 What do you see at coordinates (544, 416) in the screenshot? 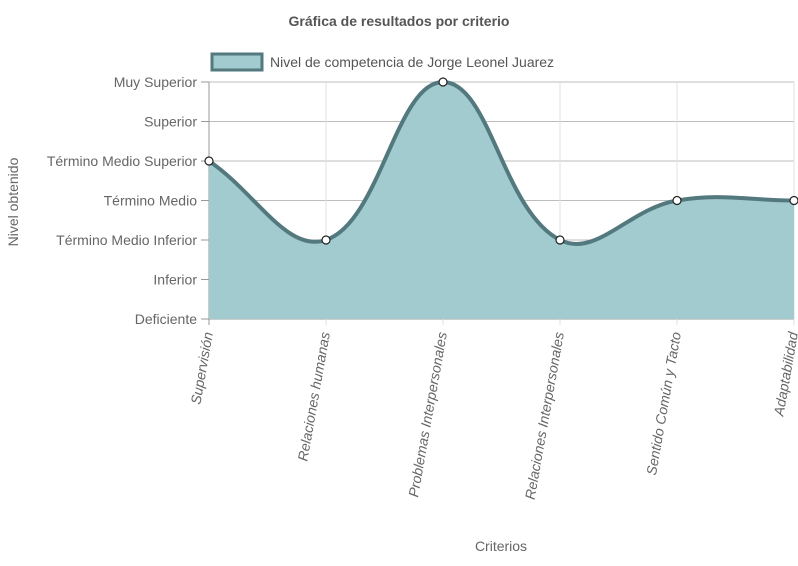
I see `x-tick-label: Relaciones Interpersonales` at bounding box center [544, 416].